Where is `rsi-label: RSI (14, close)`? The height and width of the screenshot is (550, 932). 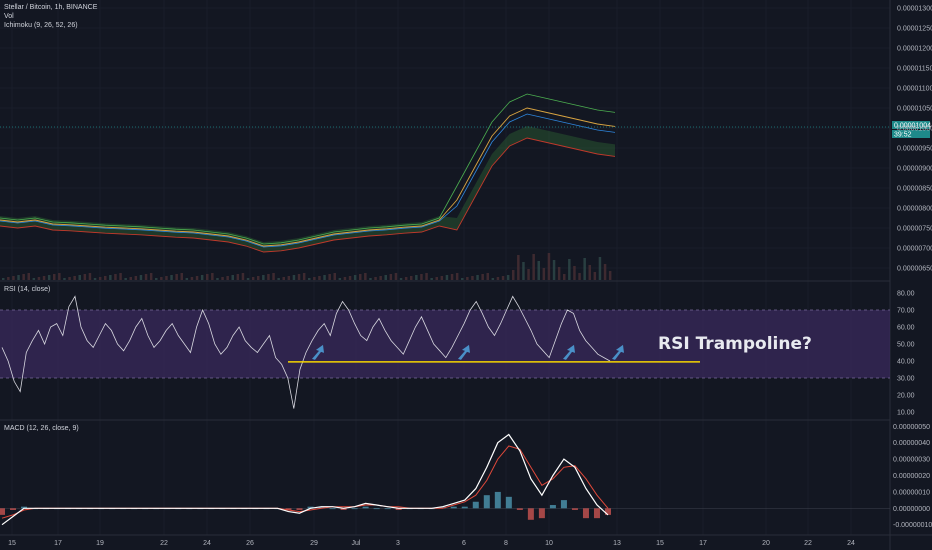
rsi-label: RSI (14, close) is located at coordinates (27, 289).